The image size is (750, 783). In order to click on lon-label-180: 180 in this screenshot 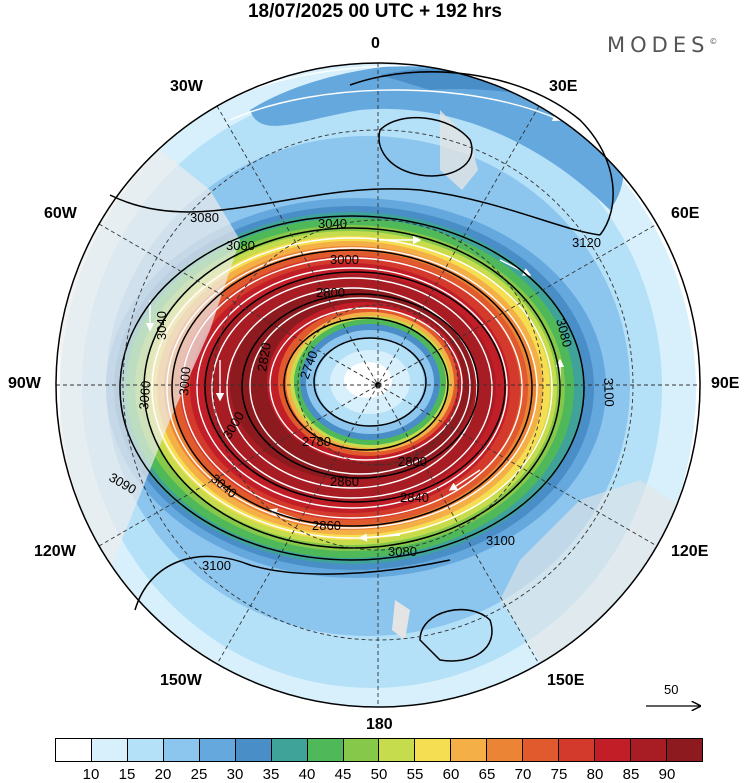, I will do `click(379, 724)`.